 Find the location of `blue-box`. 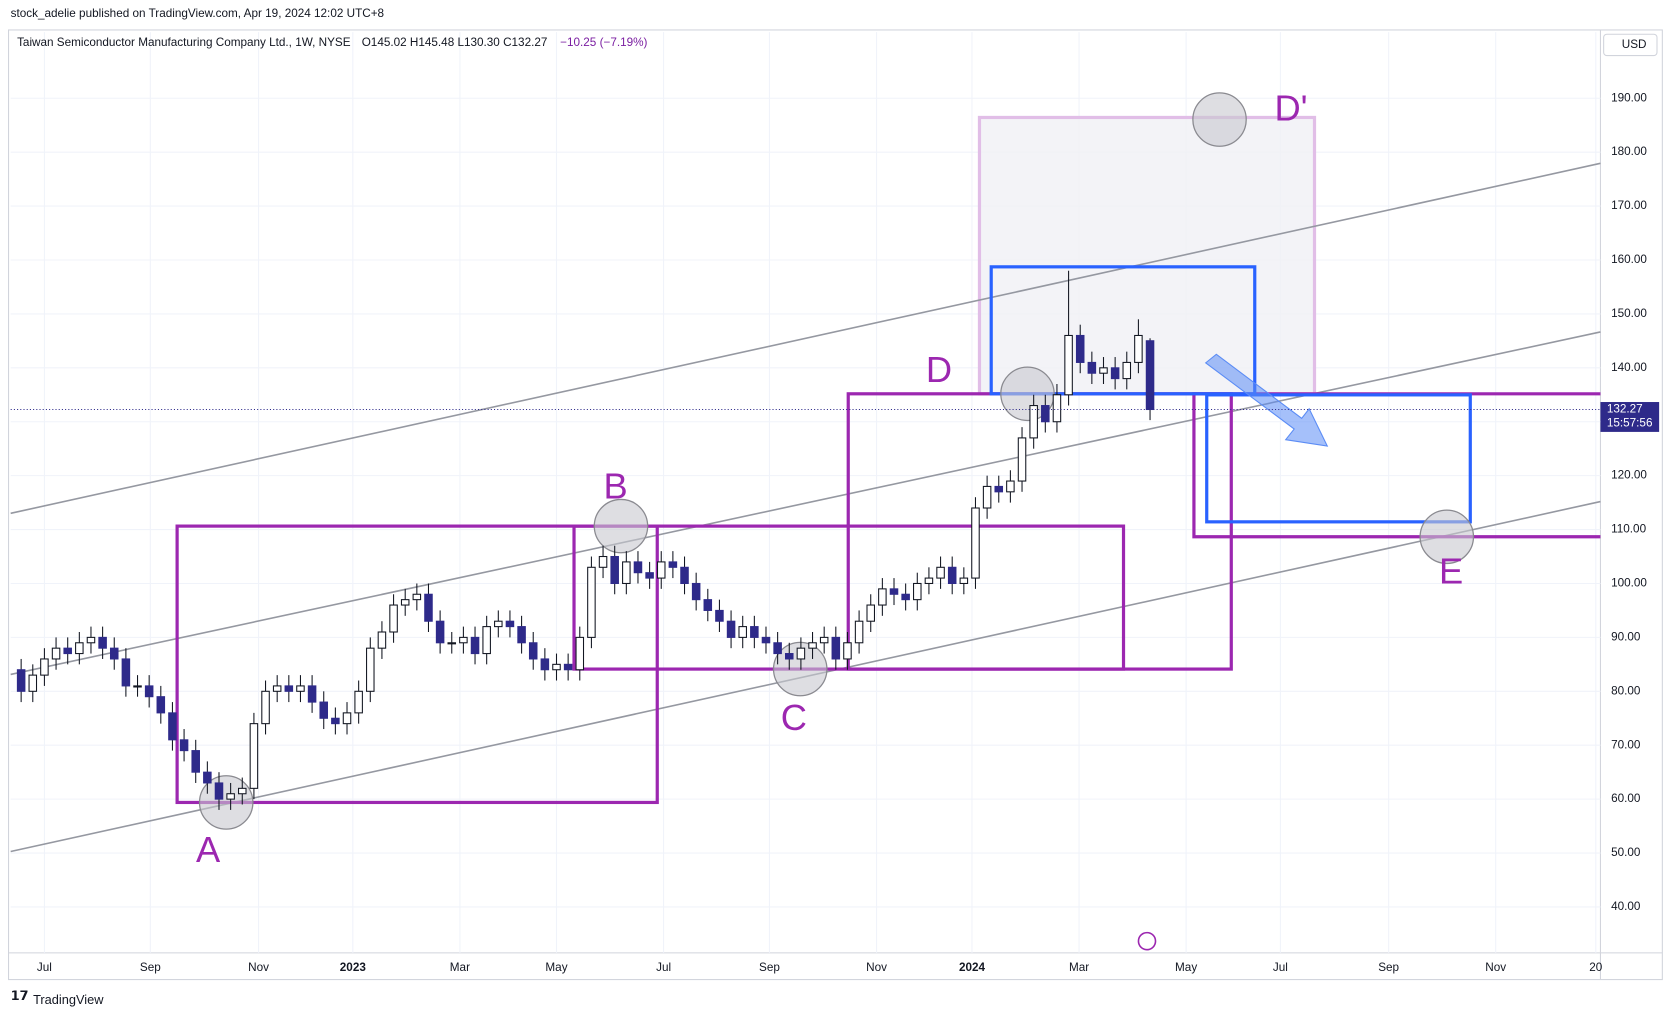

blue-box is located at coordinates (1123, 330).